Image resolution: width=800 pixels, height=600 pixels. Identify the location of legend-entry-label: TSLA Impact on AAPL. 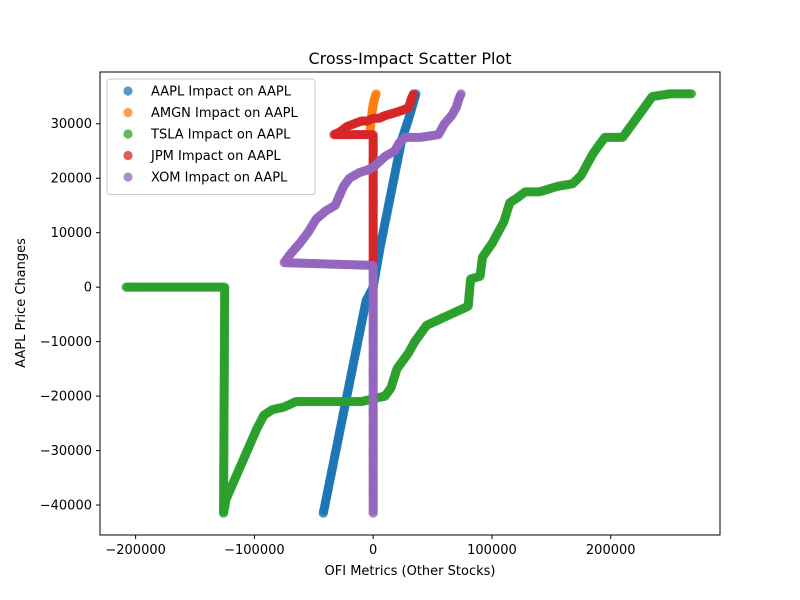
(220, 135).